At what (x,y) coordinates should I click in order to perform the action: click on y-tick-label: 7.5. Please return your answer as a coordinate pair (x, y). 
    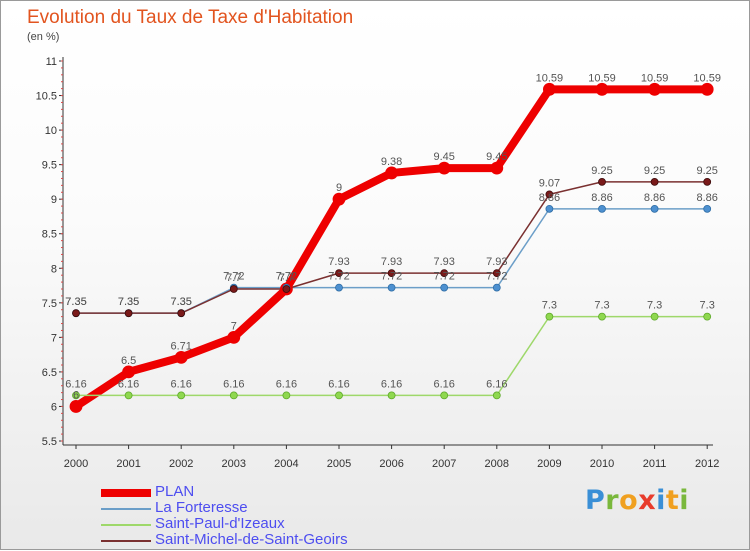
    Looking at the image, I should click on (49, 304).